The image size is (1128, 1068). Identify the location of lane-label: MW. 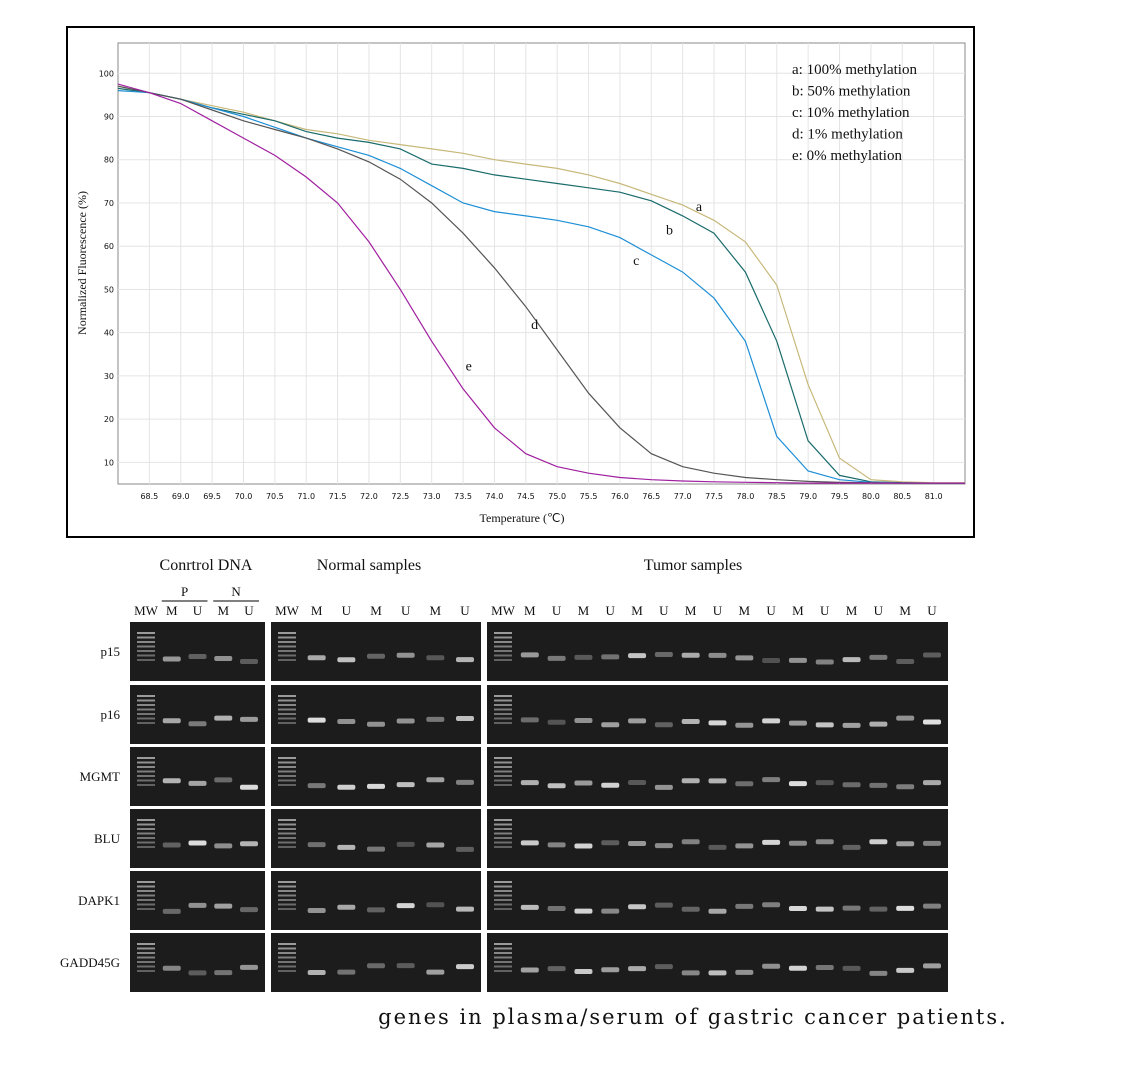
(503, 610).